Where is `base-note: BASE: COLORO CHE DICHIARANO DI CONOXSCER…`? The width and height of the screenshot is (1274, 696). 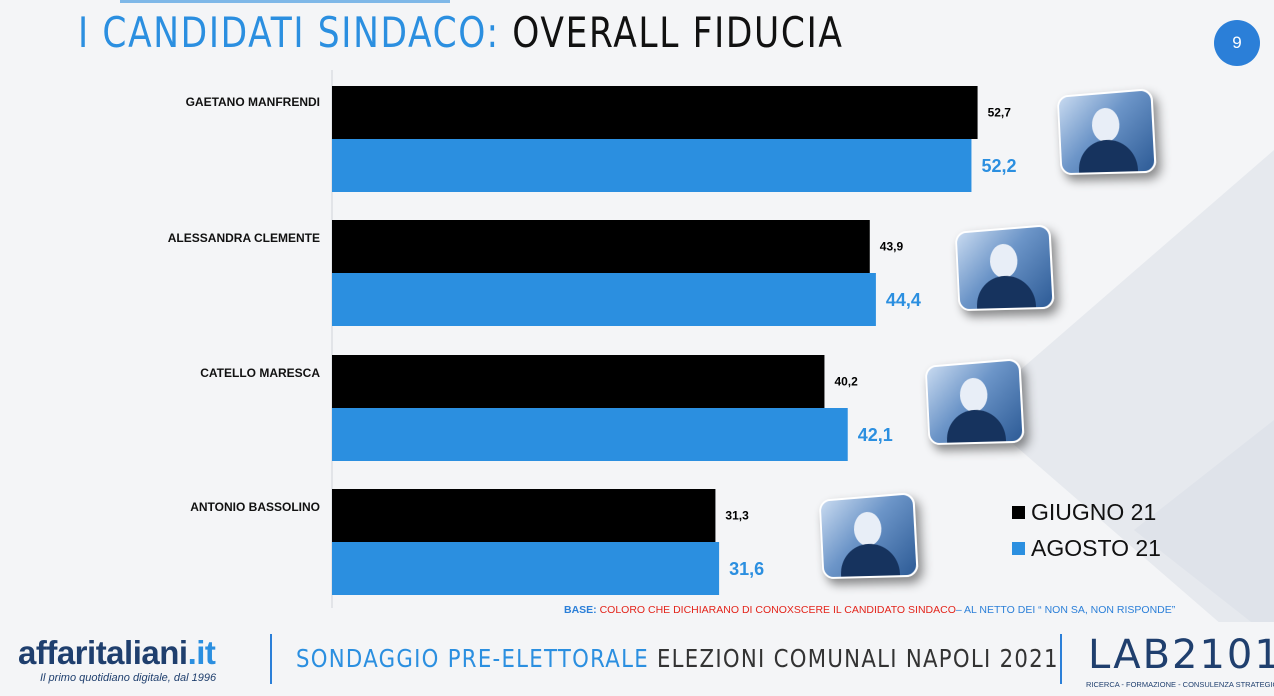 base-note: BASE: COLORO CHE DICHIARANO DI CONOXSCER… is located at coordinates (869, 610).